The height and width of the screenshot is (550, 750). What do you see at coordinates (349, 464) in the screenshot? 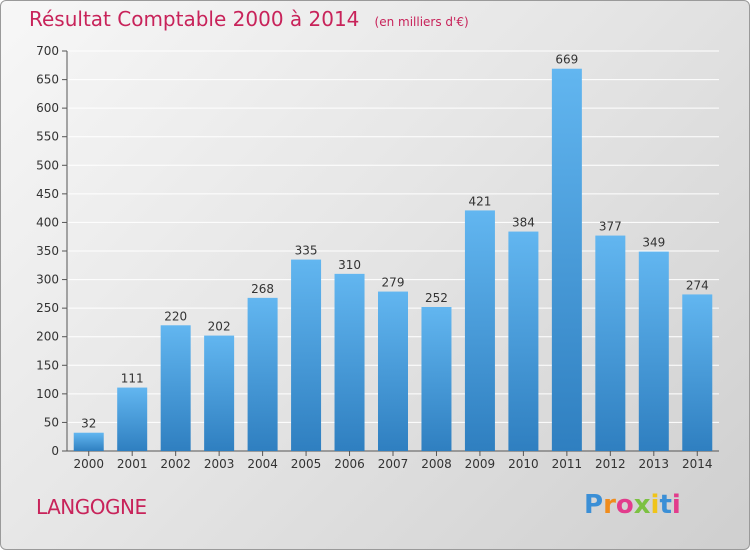
I see `x-tick-label: 2006` at bounding box center [349, 464].